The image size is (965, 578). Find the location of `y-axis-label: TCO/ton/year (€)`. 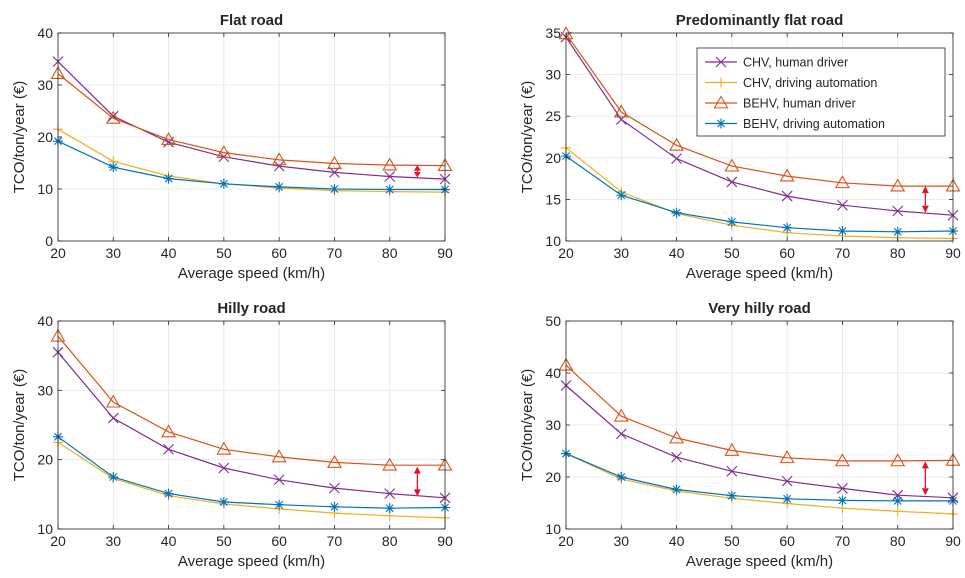

y-axis-label: TCO/ton/year (€) is located at coordinates (527, 425).